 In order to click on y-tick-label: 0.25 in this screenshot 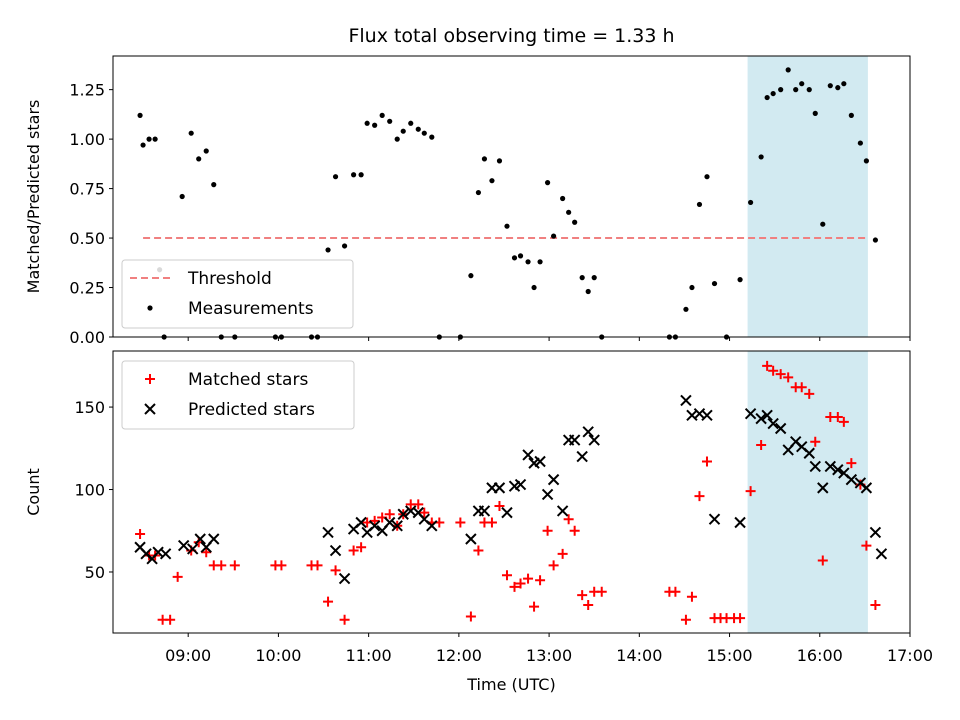, I will do `click(87, 288)`.